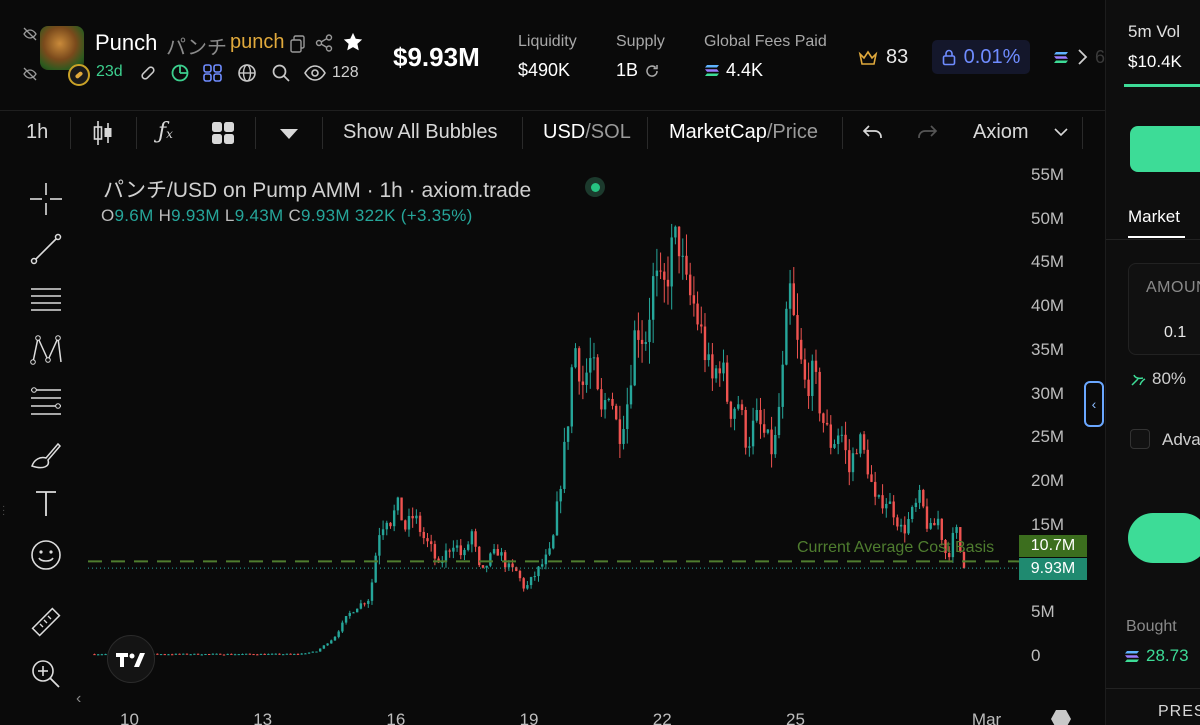 This screenshot has width=1200, height=725. What do you see at coordinates (652, 71) in the screenshot?
I see `refresh-icon` at bounding box center [652, 71].